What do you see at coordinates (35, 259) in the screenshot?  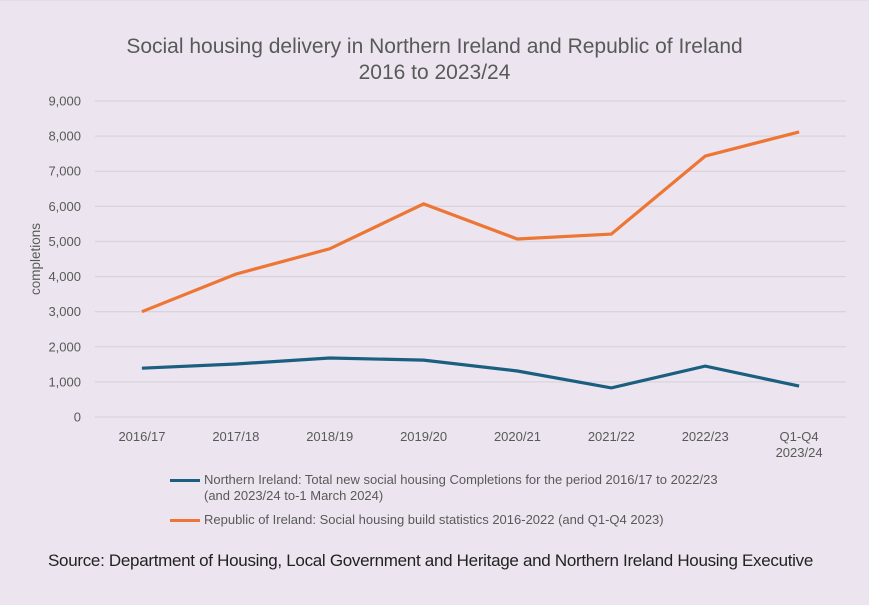 I see `y-axis-label: completions` at bounding box center [35, 259].